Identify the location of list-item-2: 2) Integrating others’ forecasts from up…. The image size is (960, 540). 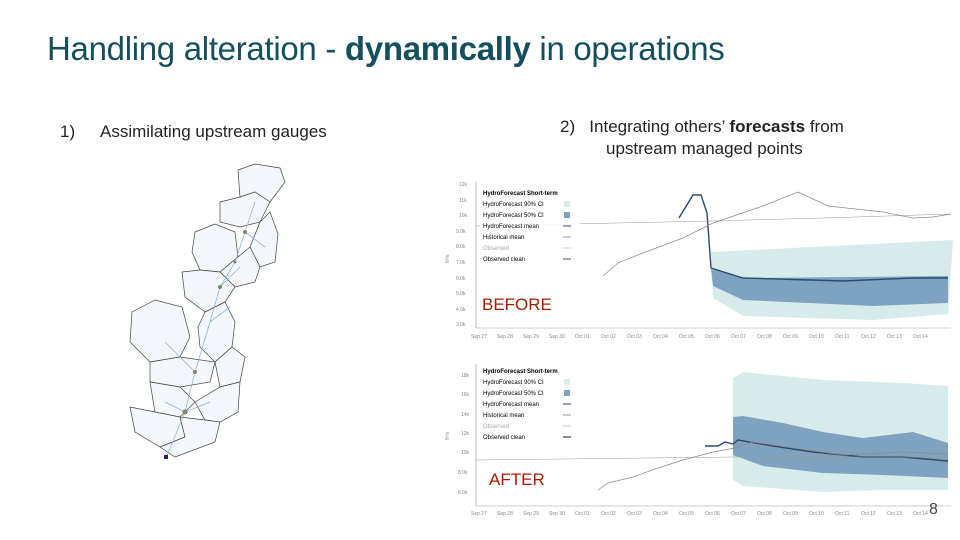
(702, 138).